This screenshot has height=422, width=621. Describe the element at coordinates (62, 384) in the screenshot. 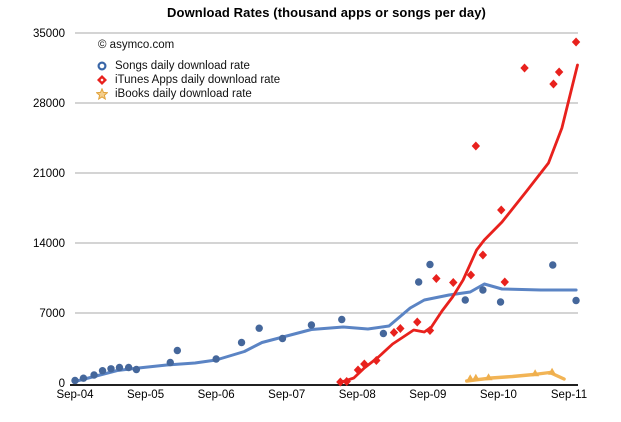

I see `y-tick-label: 0` at that location.